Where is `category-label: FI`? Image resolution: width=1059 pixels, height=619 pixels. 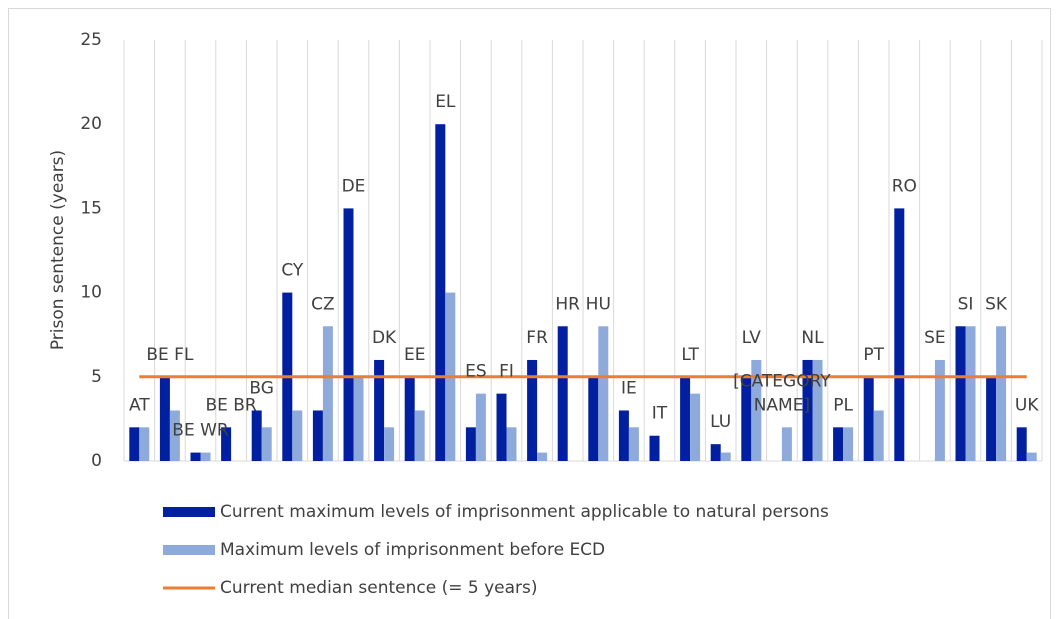 category-label: FI is located at coordinates (506, 372).